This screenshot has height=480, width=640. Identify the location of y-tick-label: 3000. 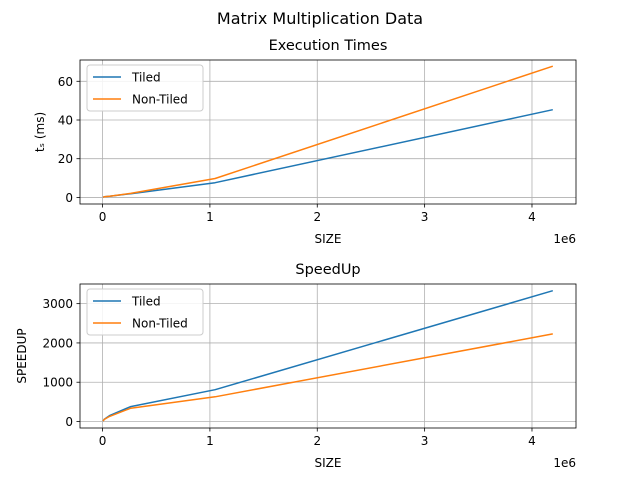
(57, 304).